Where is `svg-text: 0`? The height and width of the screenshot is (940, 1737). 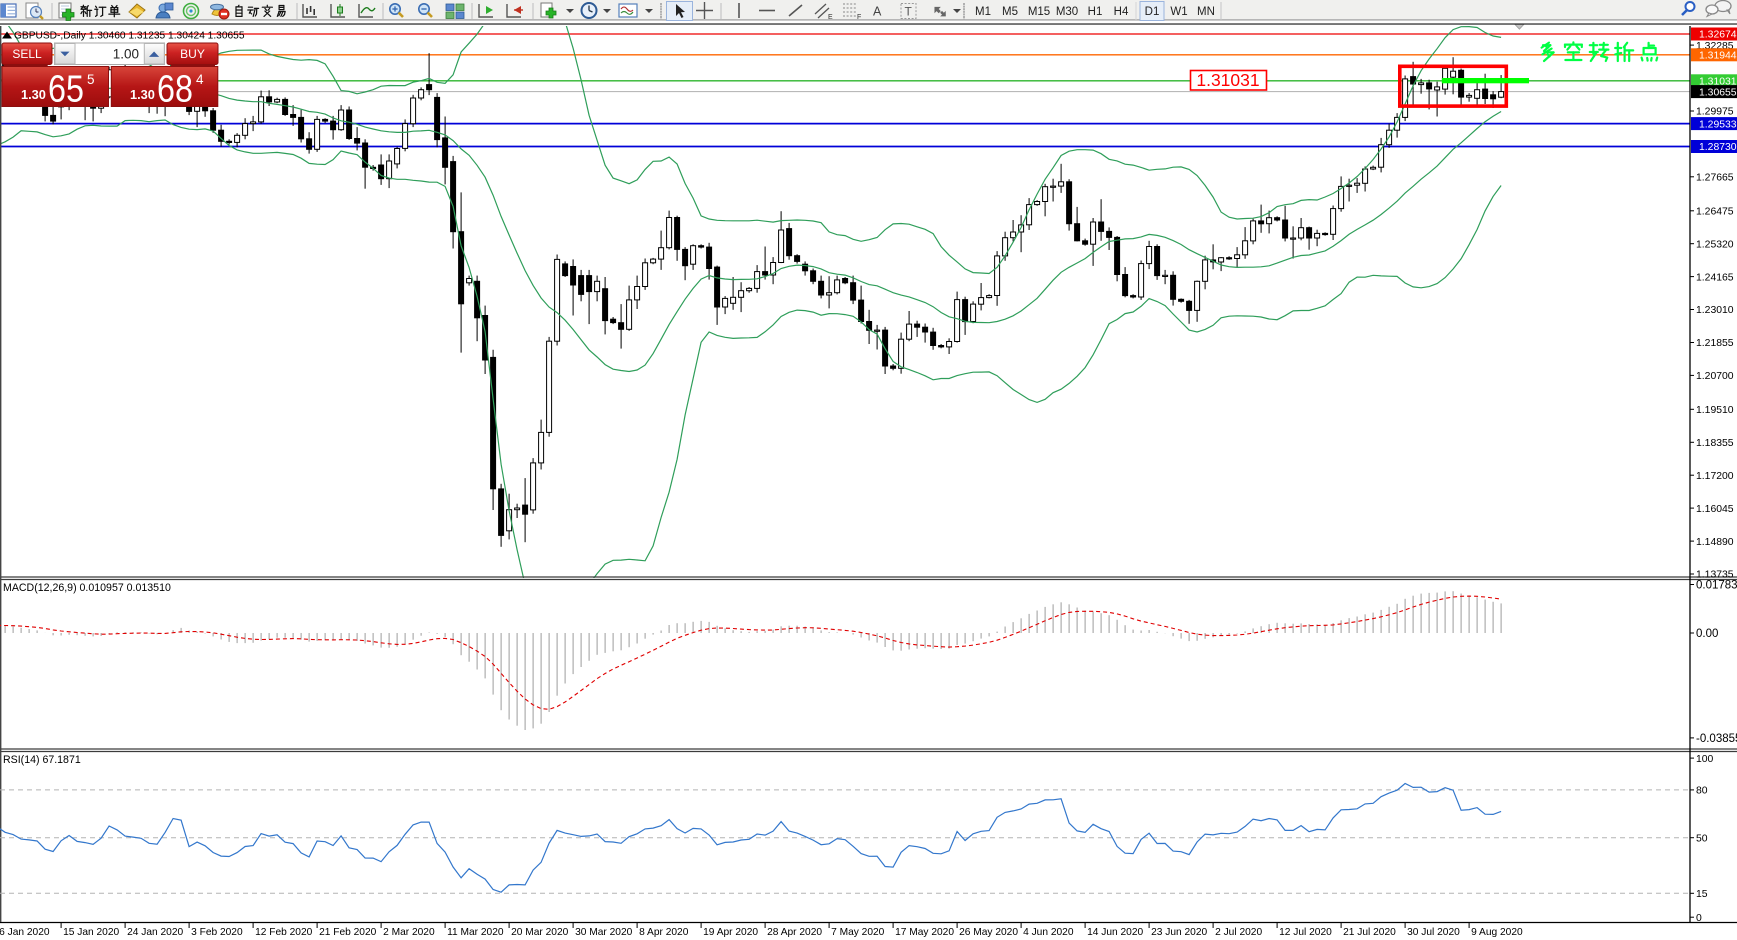
svg-text: 0 is located at coordinates (1699, 918).